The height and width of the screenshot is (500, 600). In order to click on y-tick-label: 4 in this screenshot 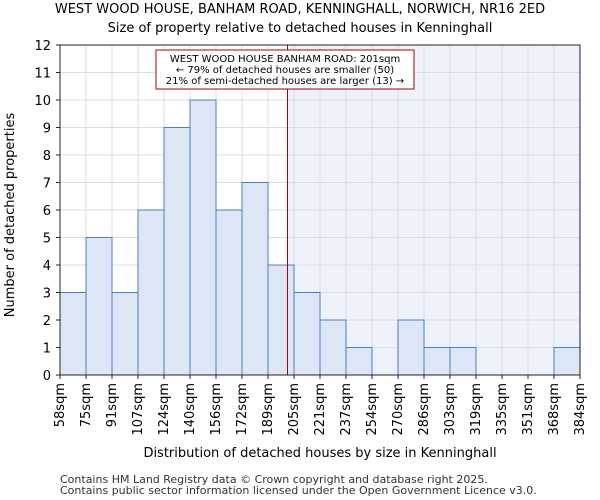, I will do `click(47, 266)`.